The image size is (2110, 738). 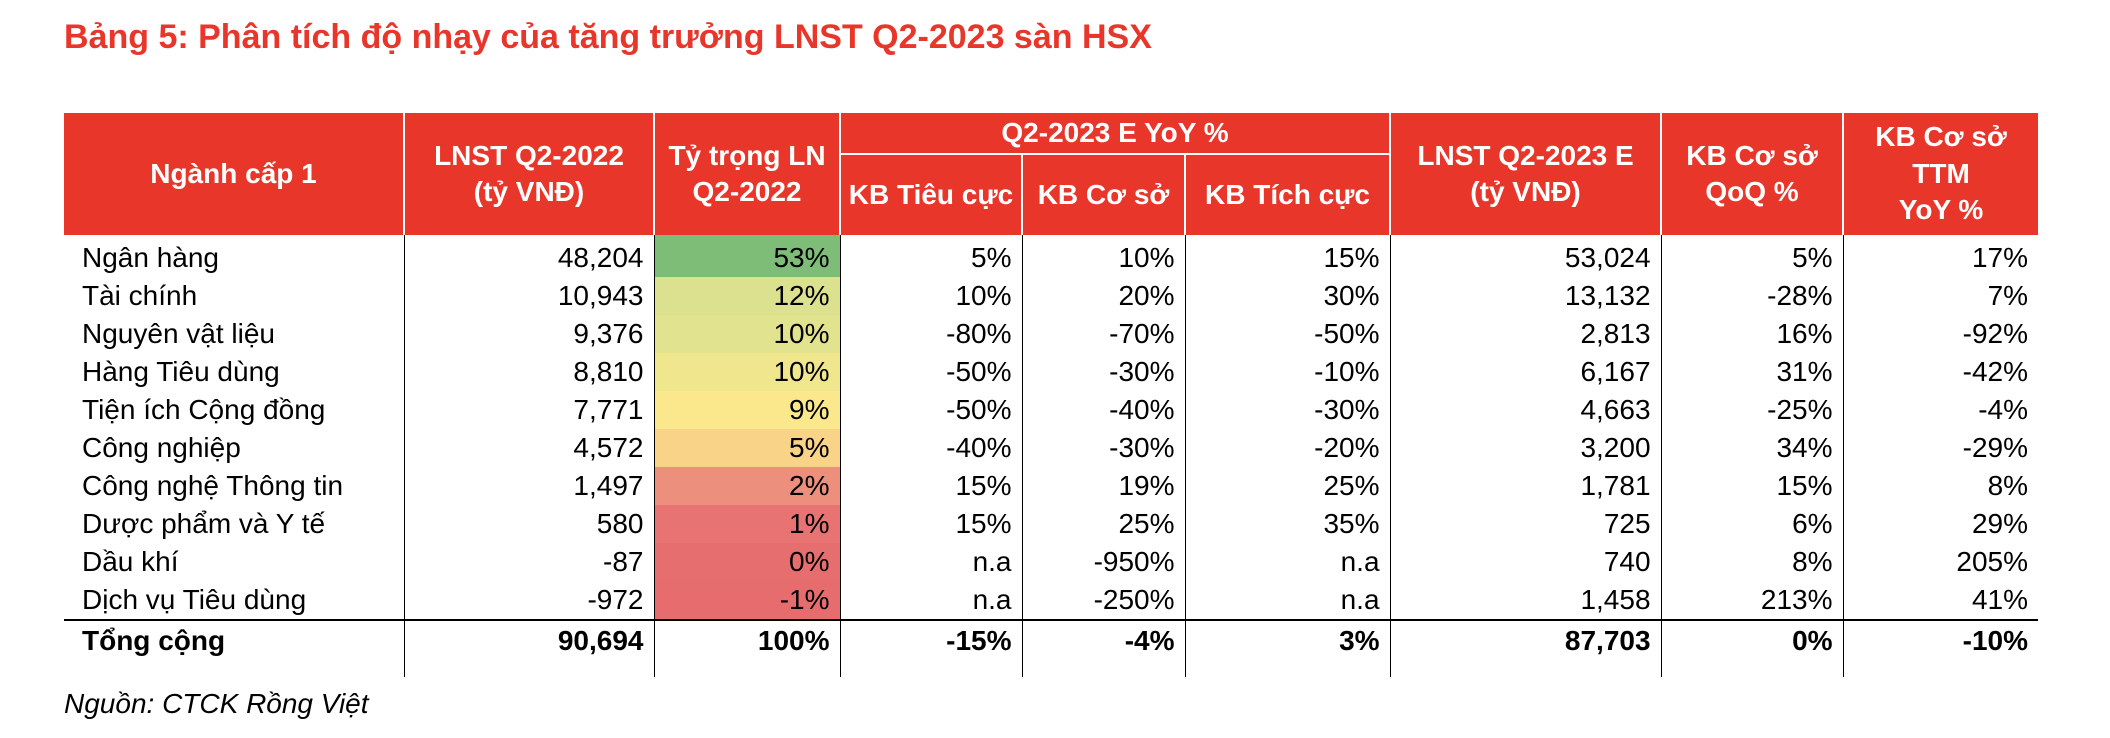 What do you see at coordinates (1752, 296) in the screenshot?
I see `cell-qoq: -28%` at bounding box center [1752, 296].